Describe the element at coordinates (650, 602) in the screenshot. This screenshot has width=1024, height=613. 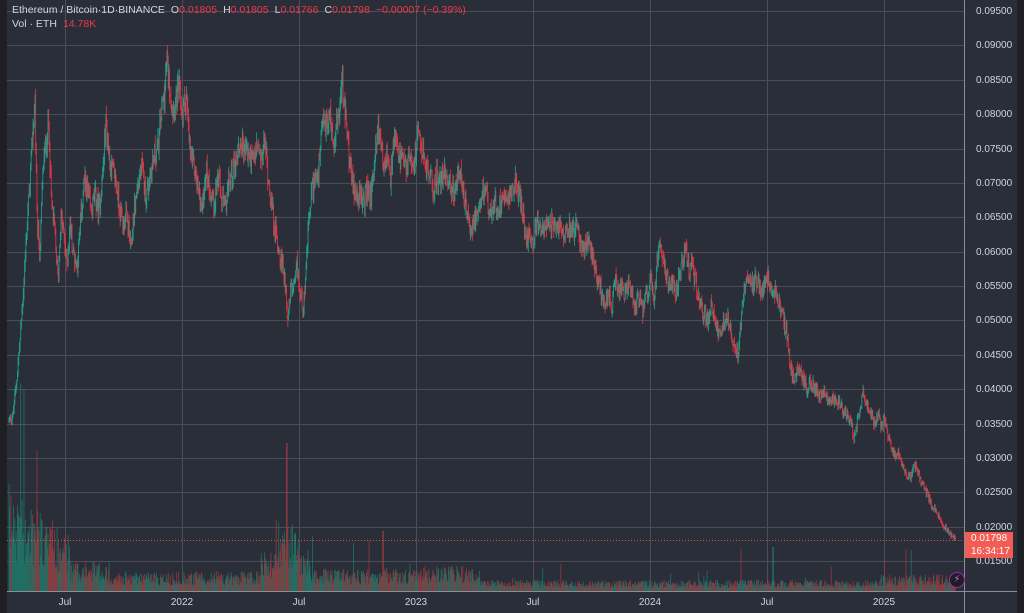
I see `time-tick: 2024` at that location.